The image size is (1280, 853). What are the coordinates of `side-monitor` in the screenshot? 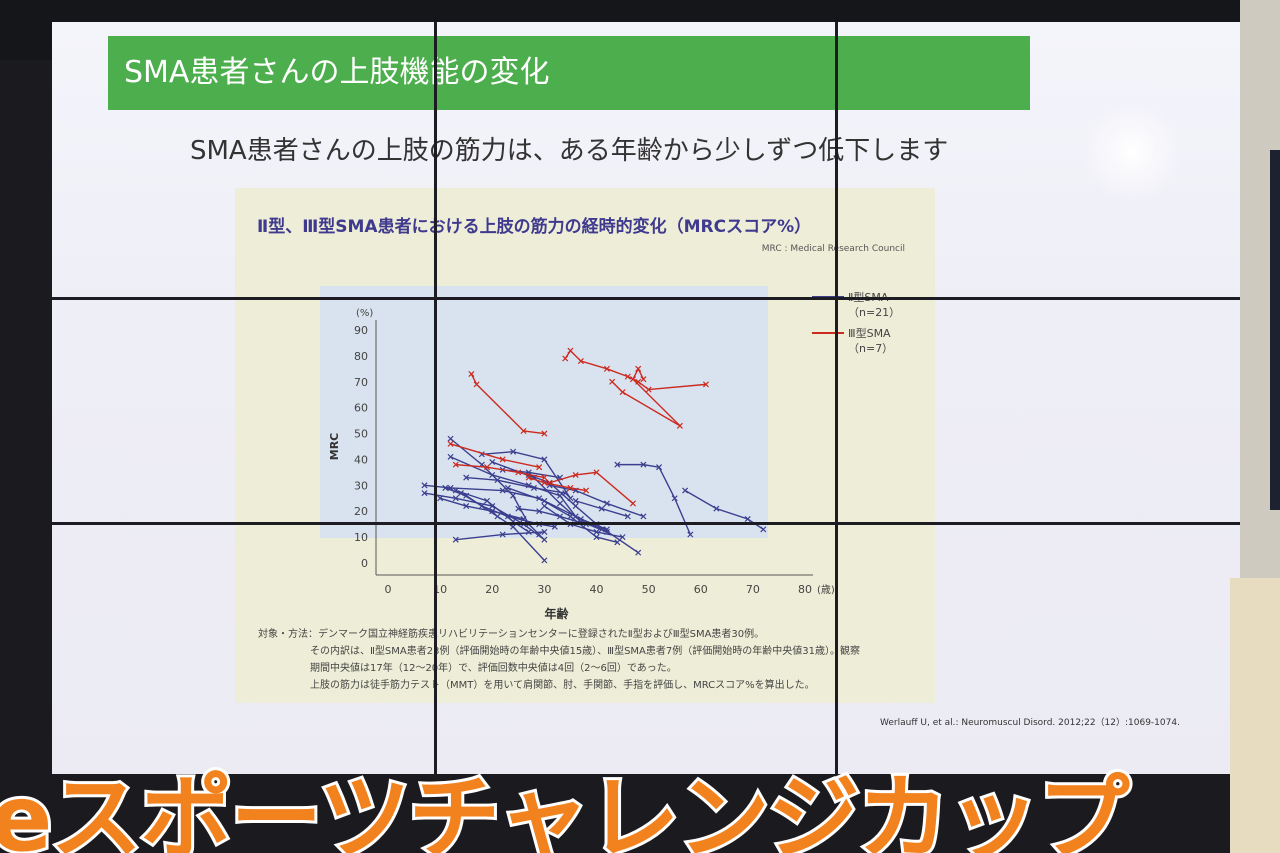 It's located at (1275, 330).